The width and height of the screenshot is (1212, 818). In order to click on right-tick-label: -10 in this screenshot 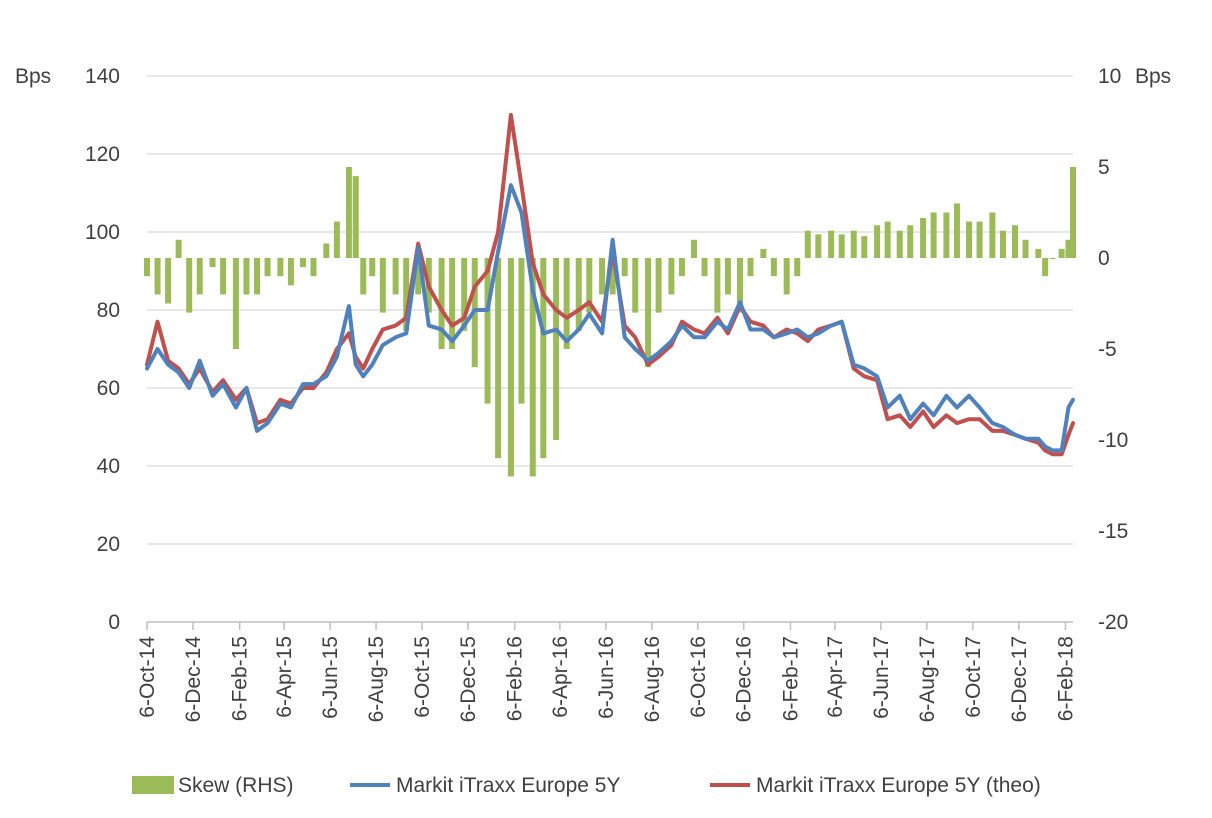, I will do `click(1113, 440)`.